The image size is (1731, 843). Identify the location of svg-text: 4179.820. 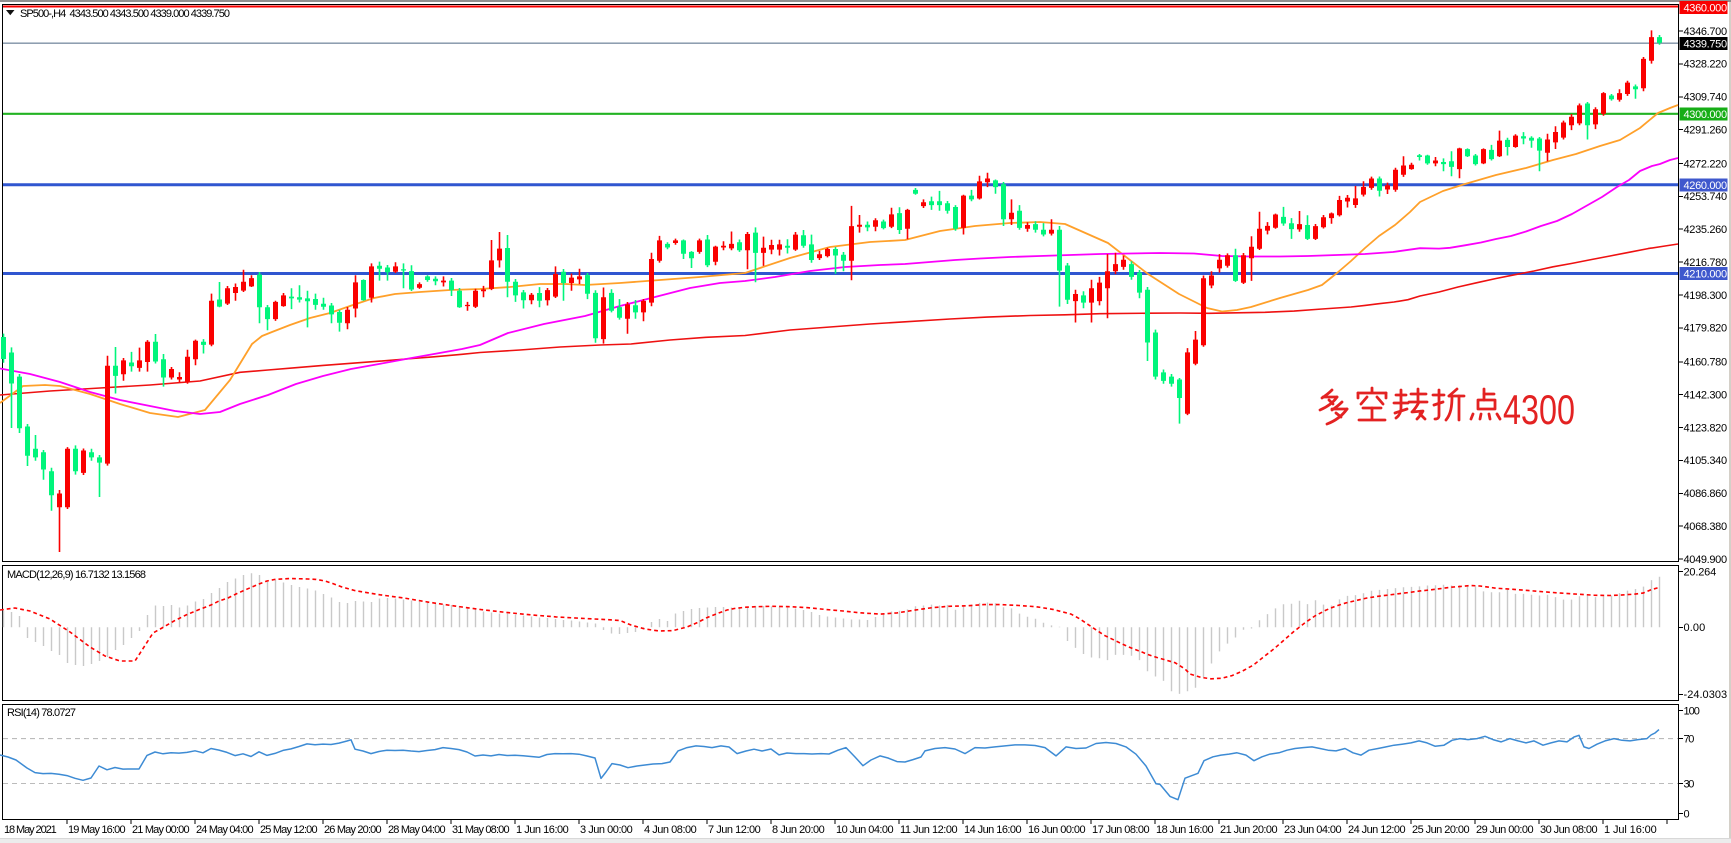
(1706, 329).